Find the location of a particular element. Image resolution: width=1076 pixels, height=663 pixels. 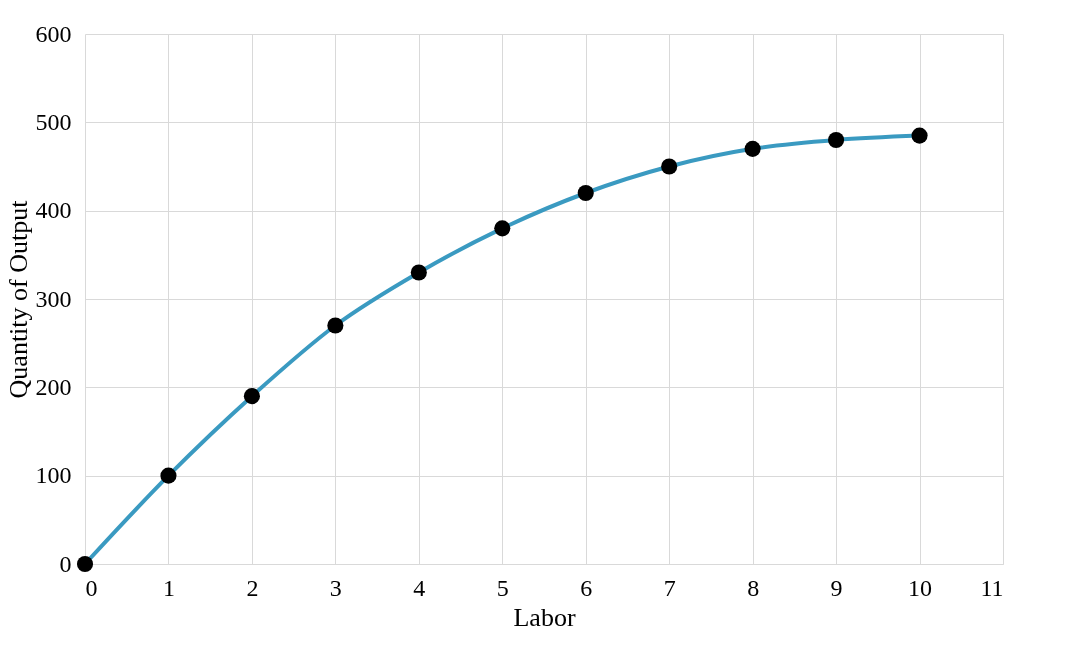

y-tick-label: 100 is located at coordinates (53, 475).